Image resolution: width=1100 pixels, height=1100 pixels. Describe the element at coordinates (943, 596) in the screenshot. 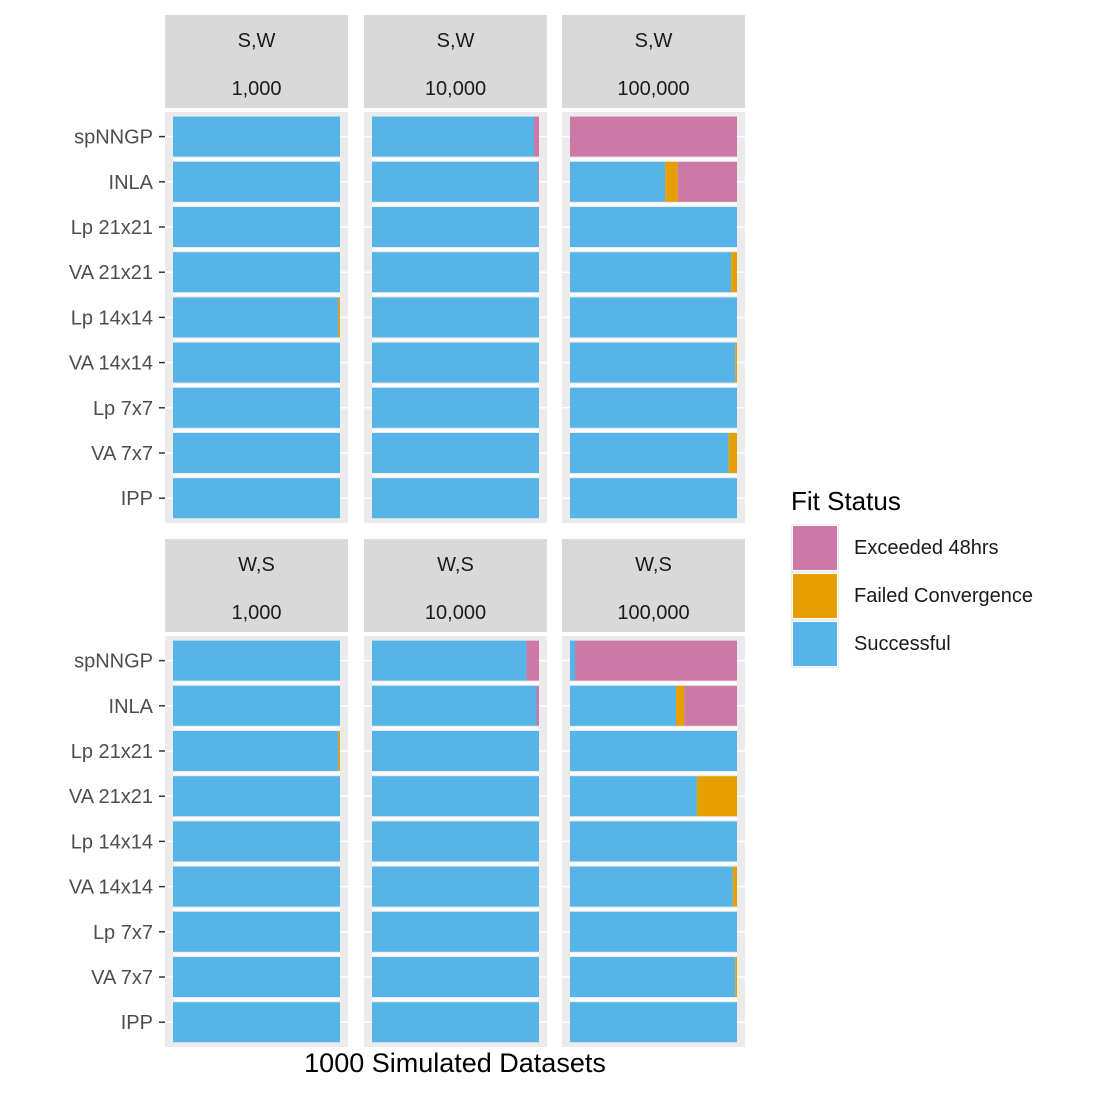

I see `legend-label-failed: Failed Convergence` at that location.